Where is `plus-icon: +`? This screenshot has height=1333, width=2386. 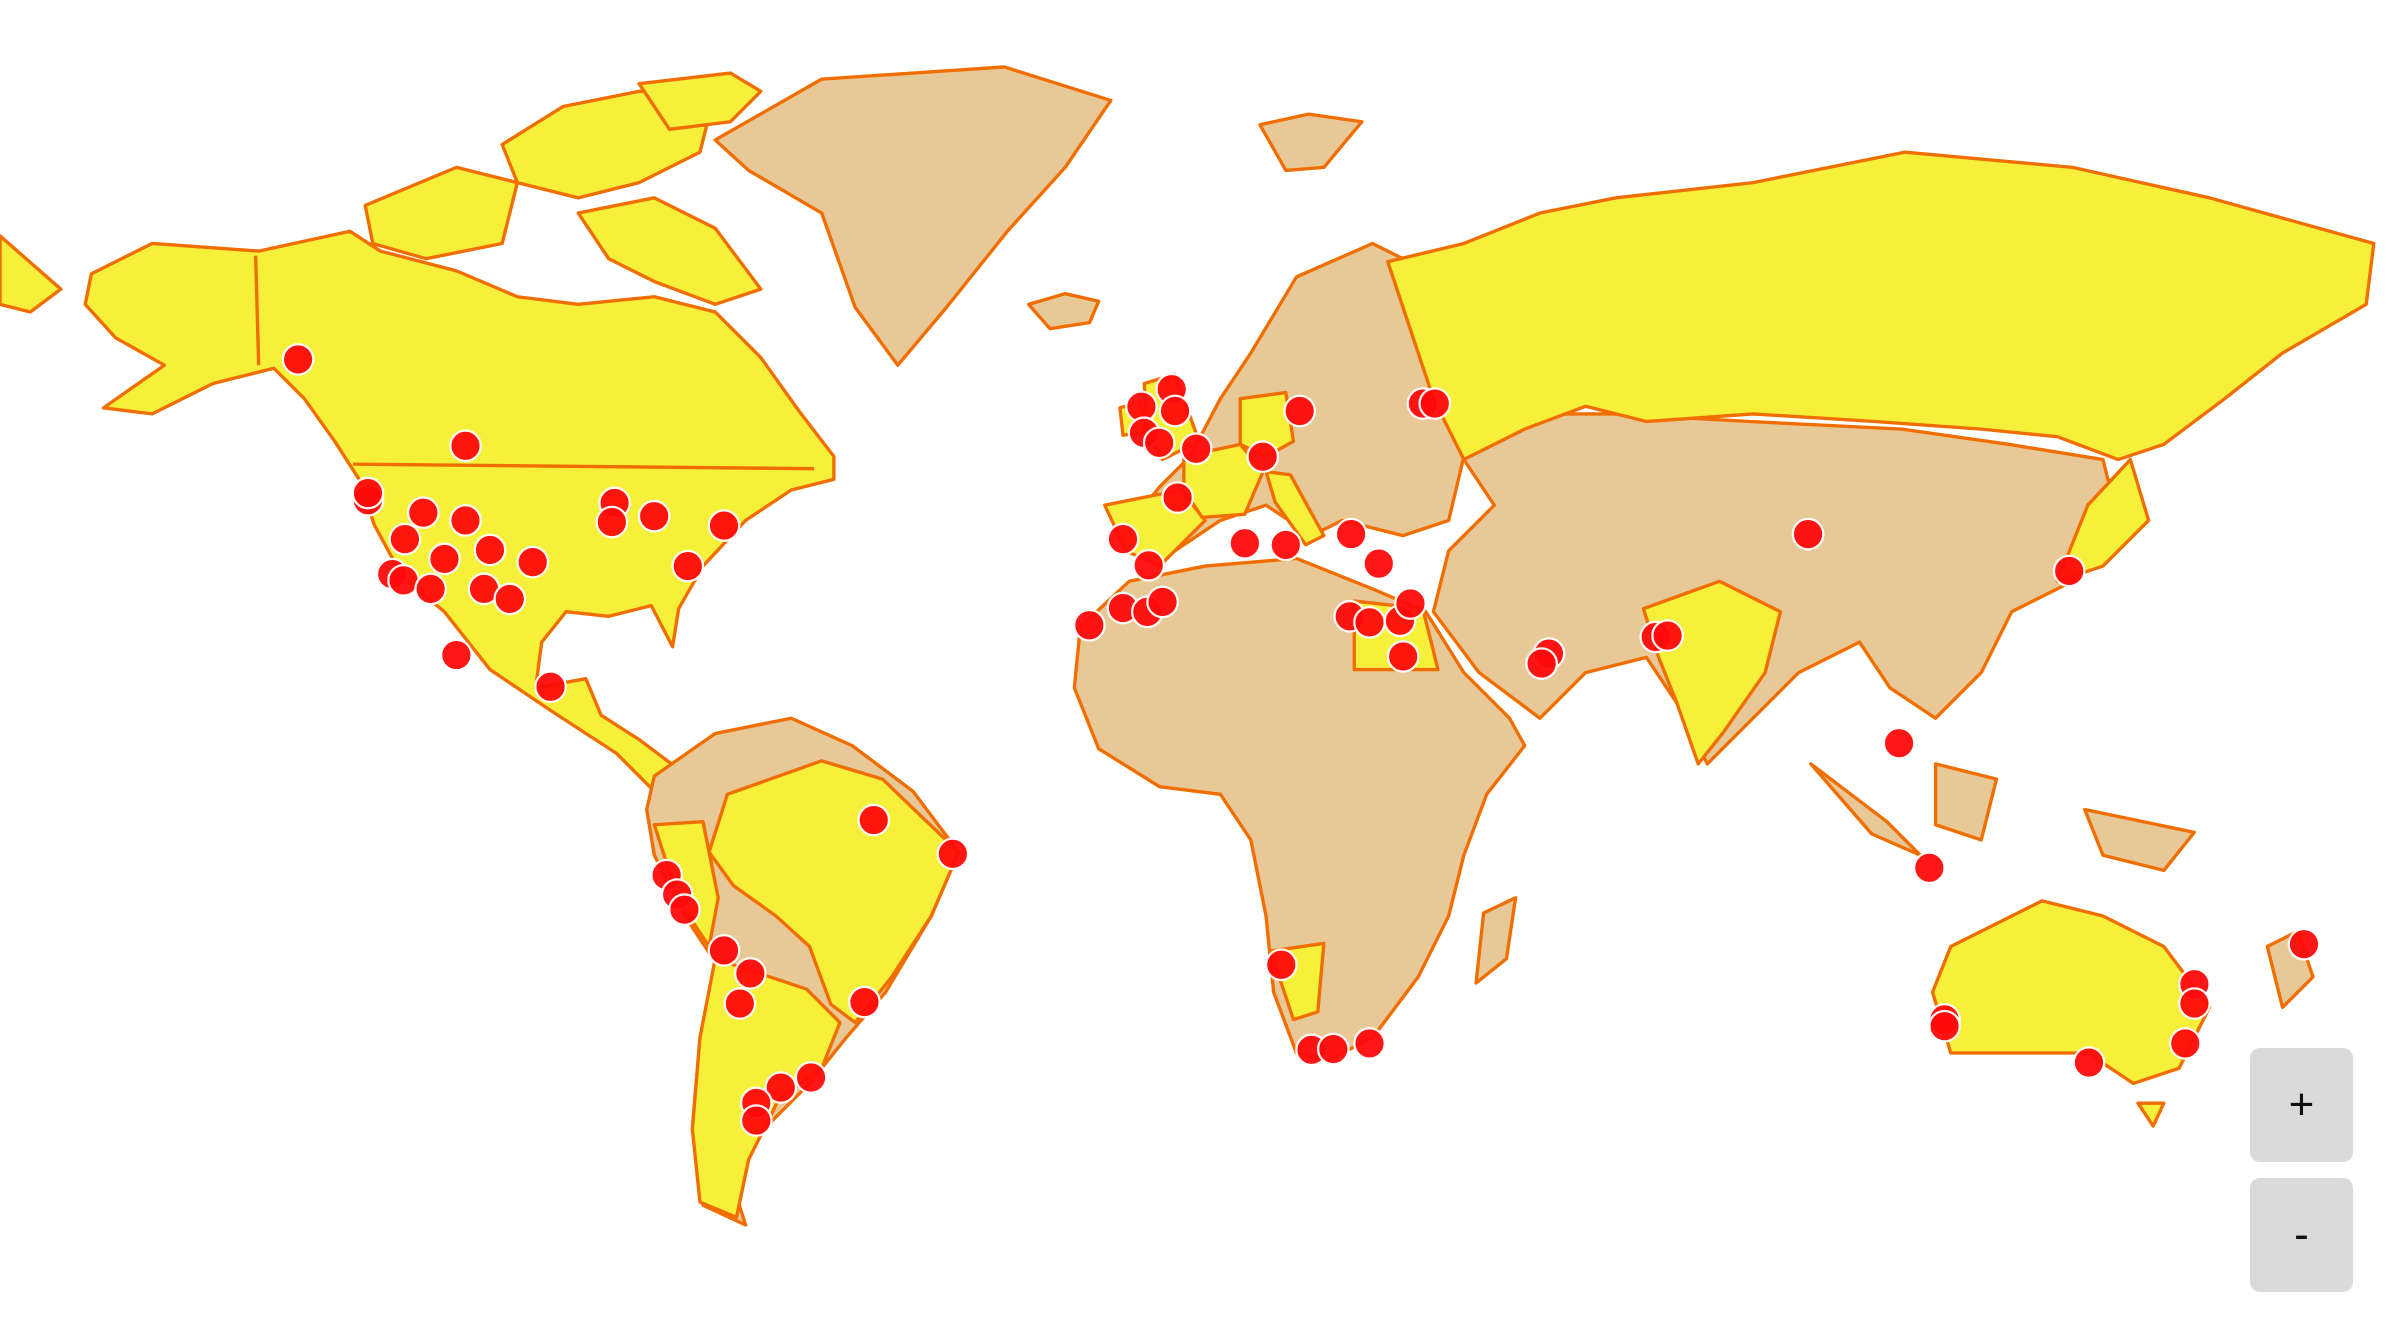
plus-icon: + is located at coordinates (2301, 1104).